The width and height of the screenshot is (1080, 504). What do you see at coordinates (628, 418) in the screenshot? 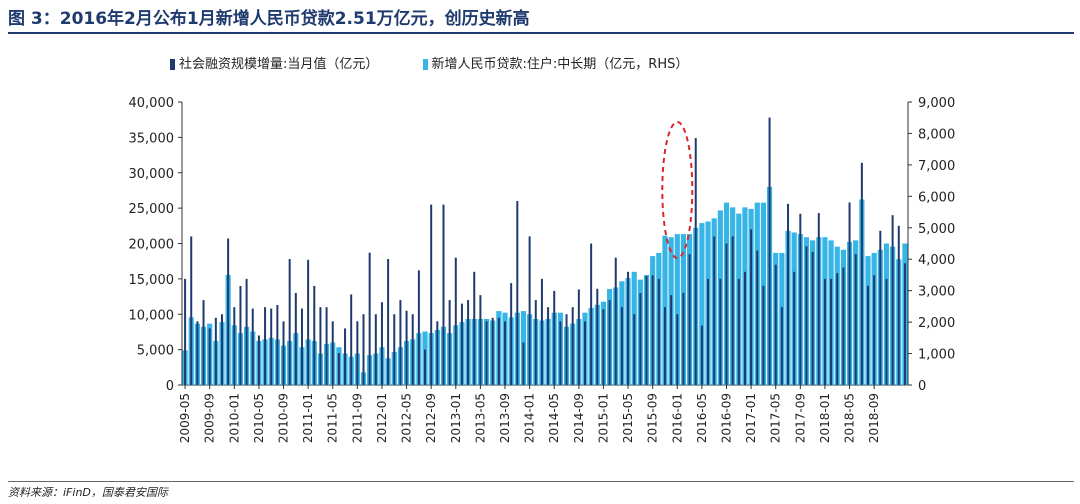
I see `x-tick-label: 2015-05` at bounding box center [628, 418].